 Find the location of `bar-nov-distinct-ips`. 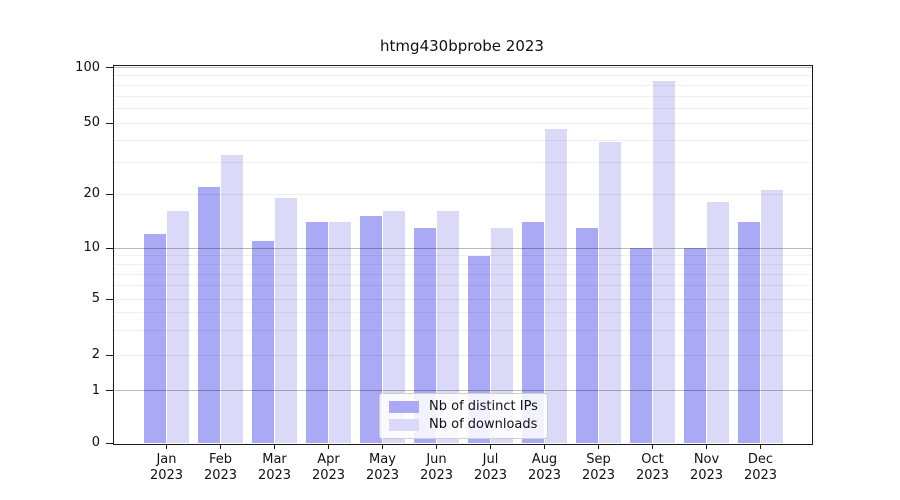

bar-nov-distinct-ips is located at coordinates (695, 345).